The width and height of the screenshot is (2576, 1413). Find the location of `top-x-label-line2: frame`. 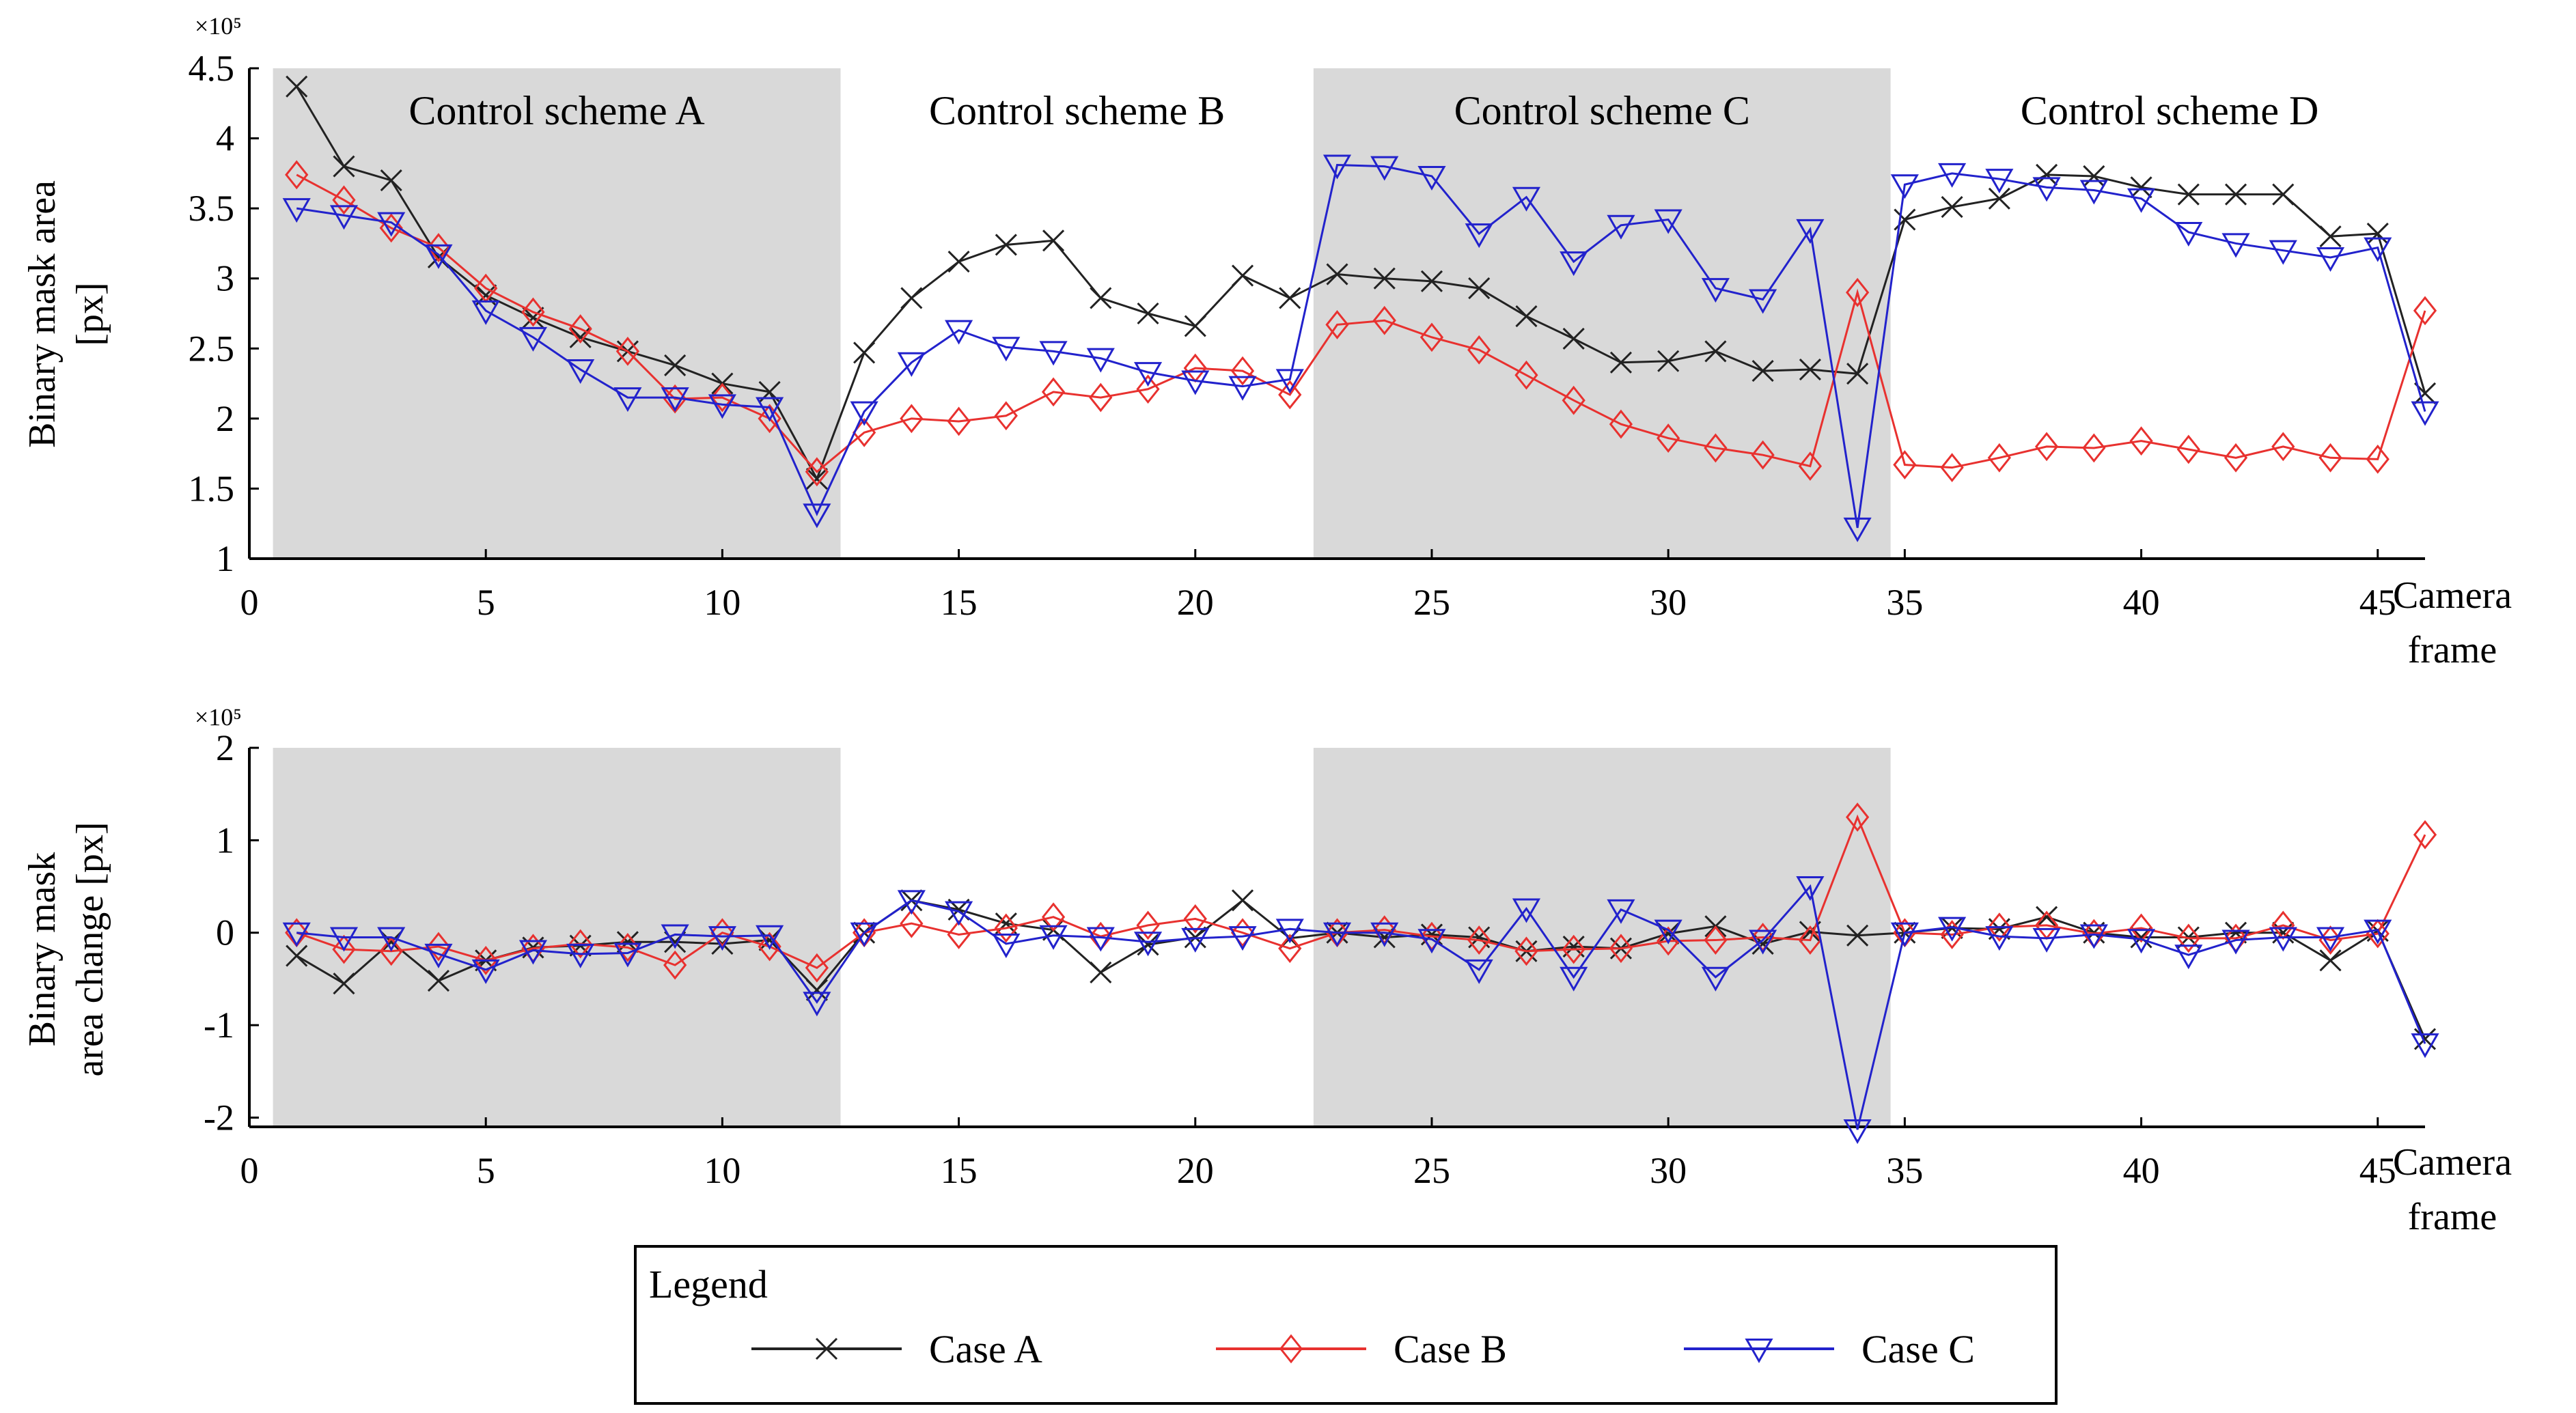

top-x-label-line2: frame is located at coordinates (2453, 650).